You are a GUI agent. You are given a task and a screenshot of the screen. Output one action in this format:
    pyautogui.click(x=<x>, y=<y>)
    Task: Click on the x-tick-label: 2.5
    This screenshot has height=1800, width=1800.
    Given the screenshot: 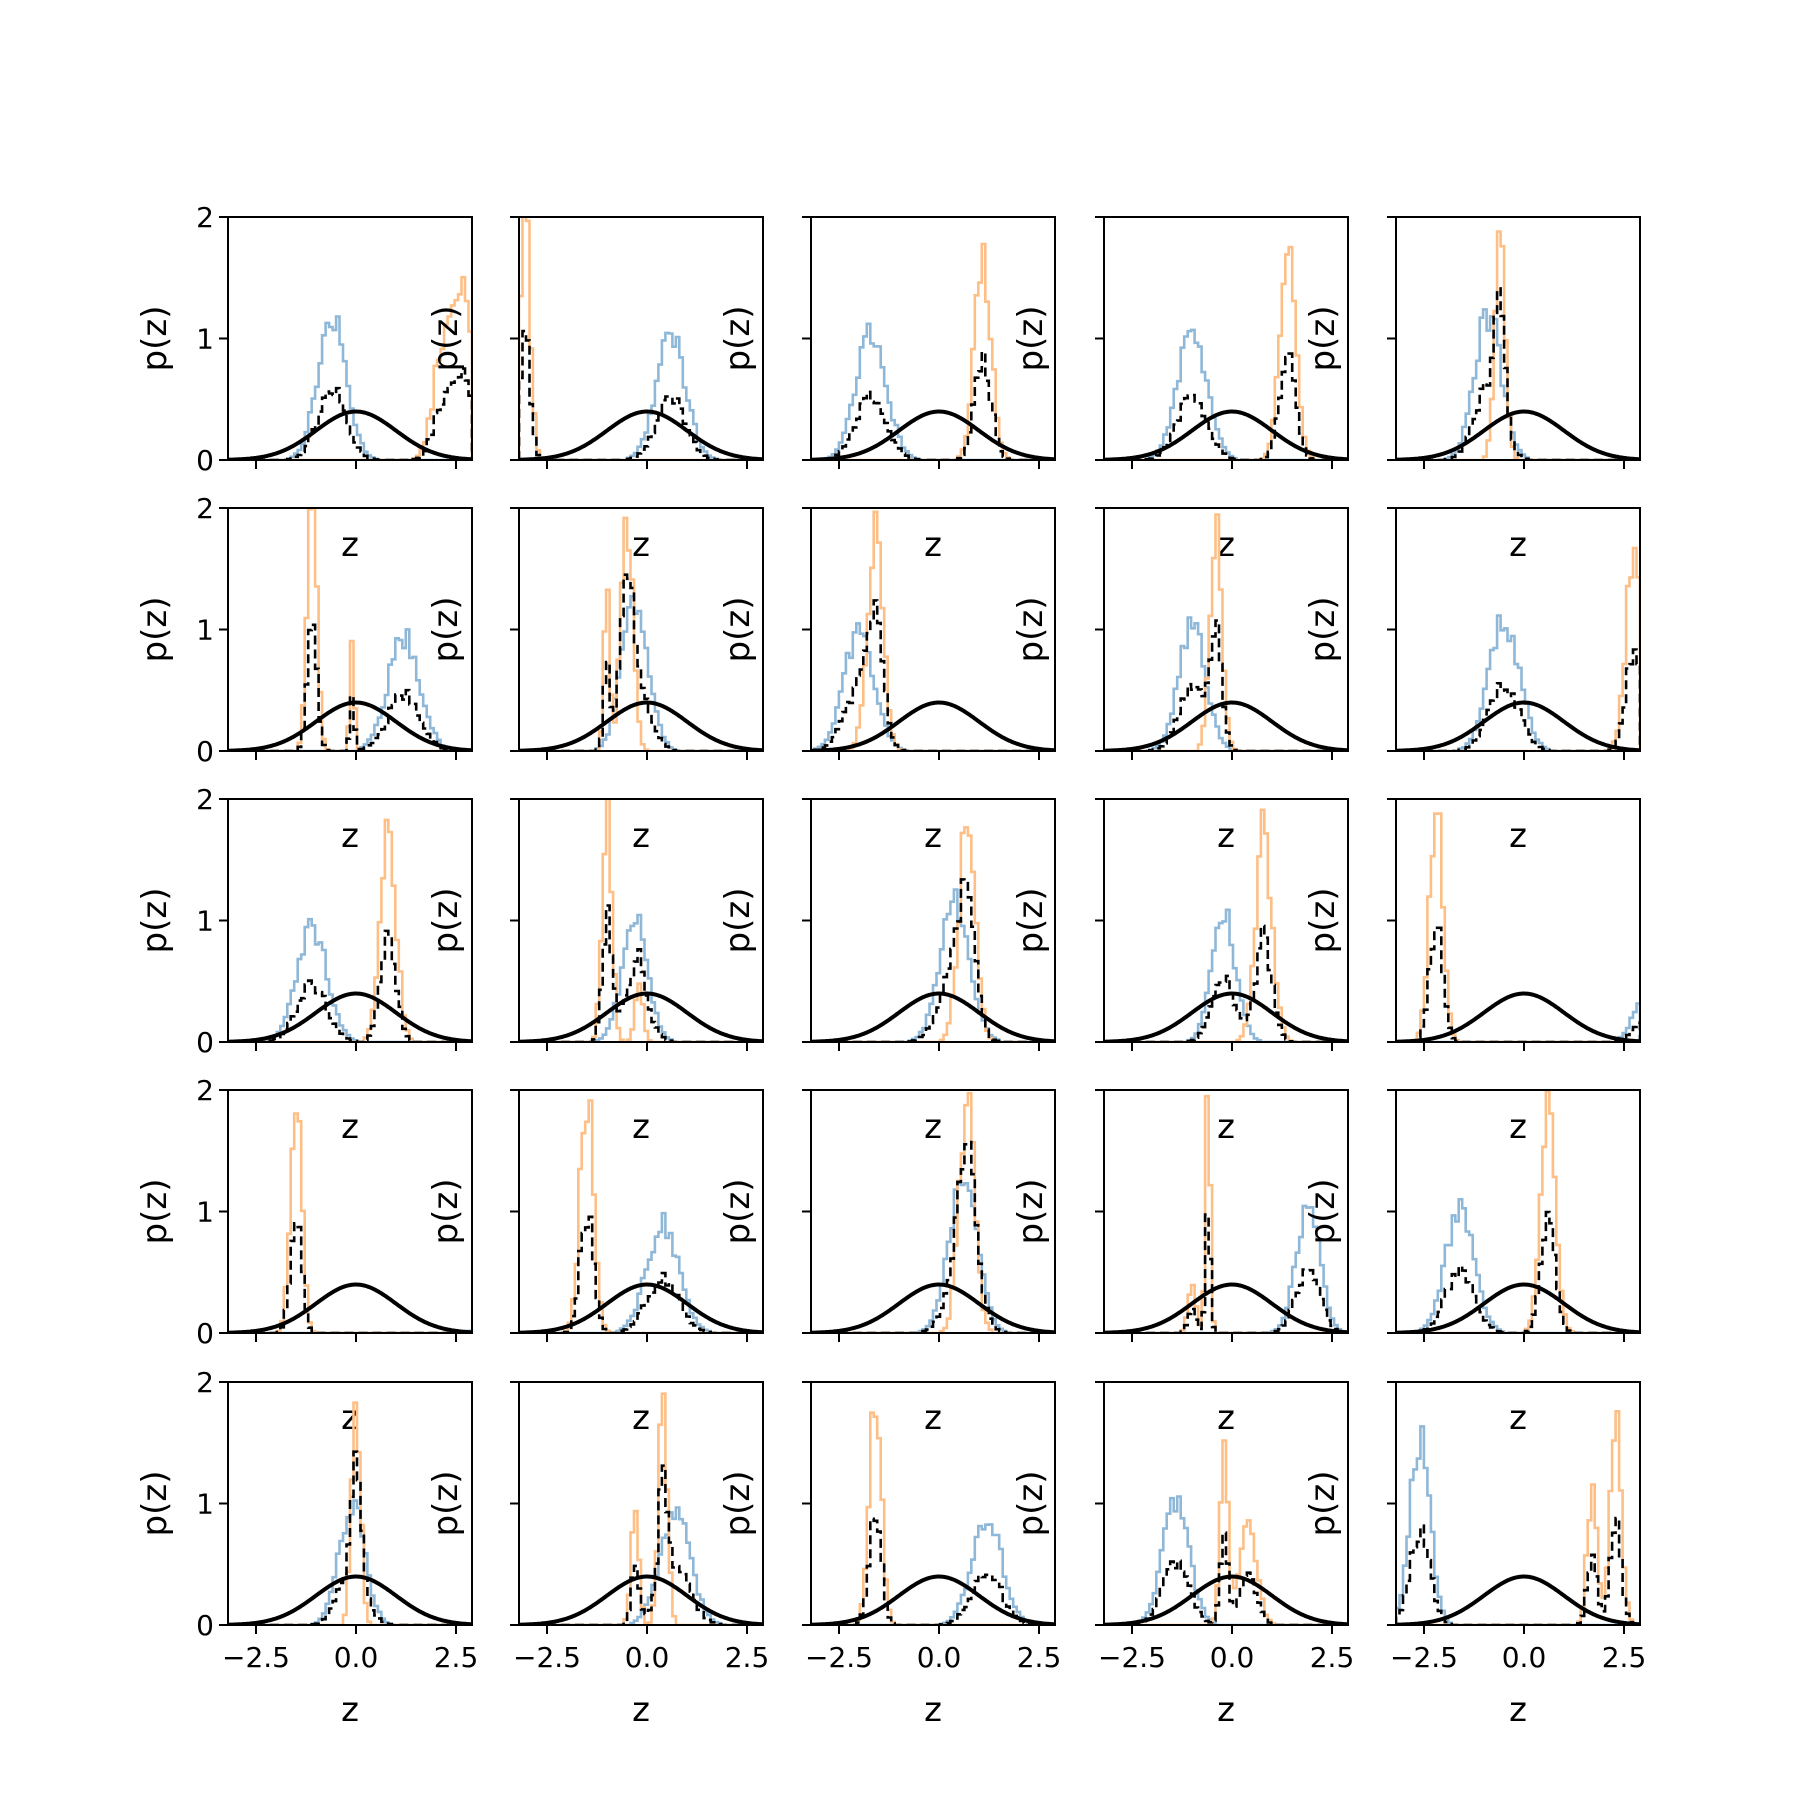 What is the action you would take?
    pyautogui.click(x=1624, y=1657)
    